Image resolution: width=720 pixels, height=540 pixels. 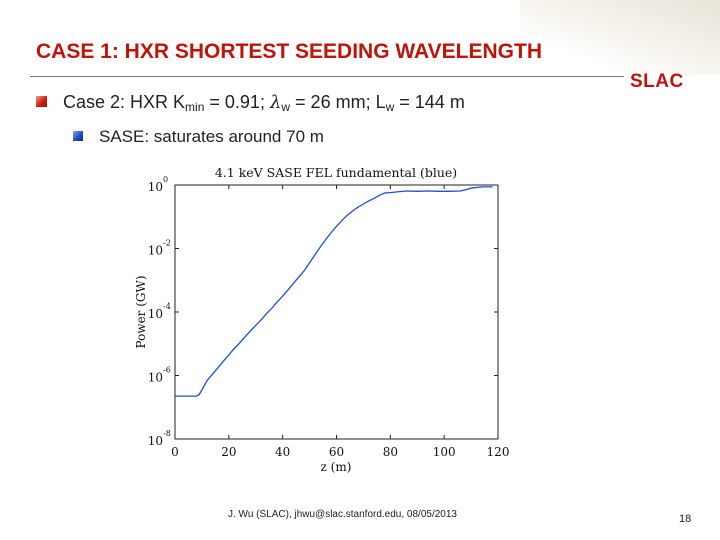 What do you see at coordinates (685, 519) in the screenshot?
I see `page-number: 18` at bounding box center [685, 519].